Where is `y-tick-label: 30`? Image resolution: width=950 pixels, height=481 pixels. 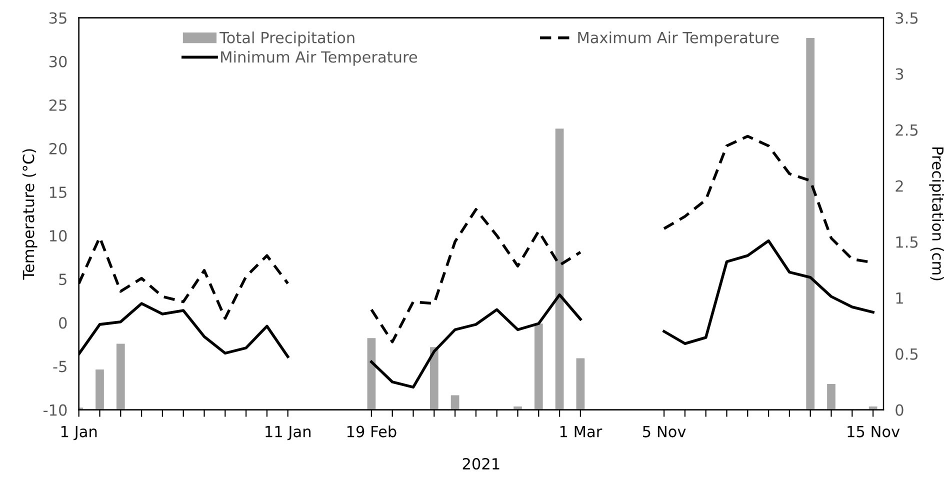
y-tick-label: 30 is located at coordinates (58, 62).